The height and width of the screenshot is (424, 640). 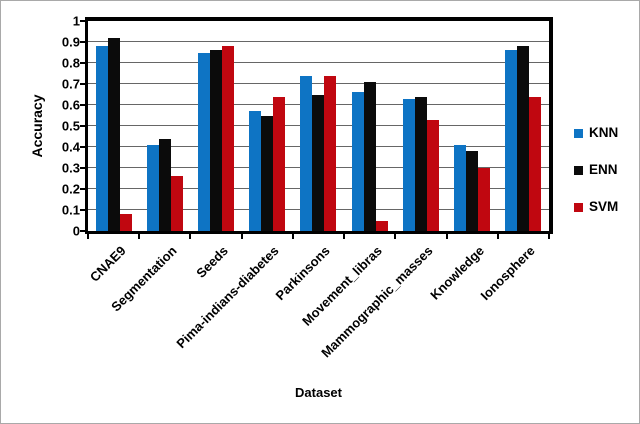 I want to click on y-tick-label: 0.1, so click(x=70, y=210).